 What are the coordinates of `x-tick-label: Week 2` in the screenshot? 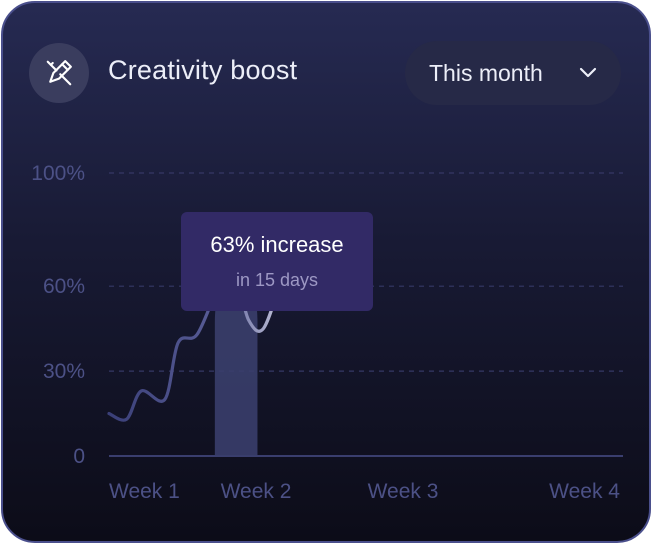 It's located at (256, 491).